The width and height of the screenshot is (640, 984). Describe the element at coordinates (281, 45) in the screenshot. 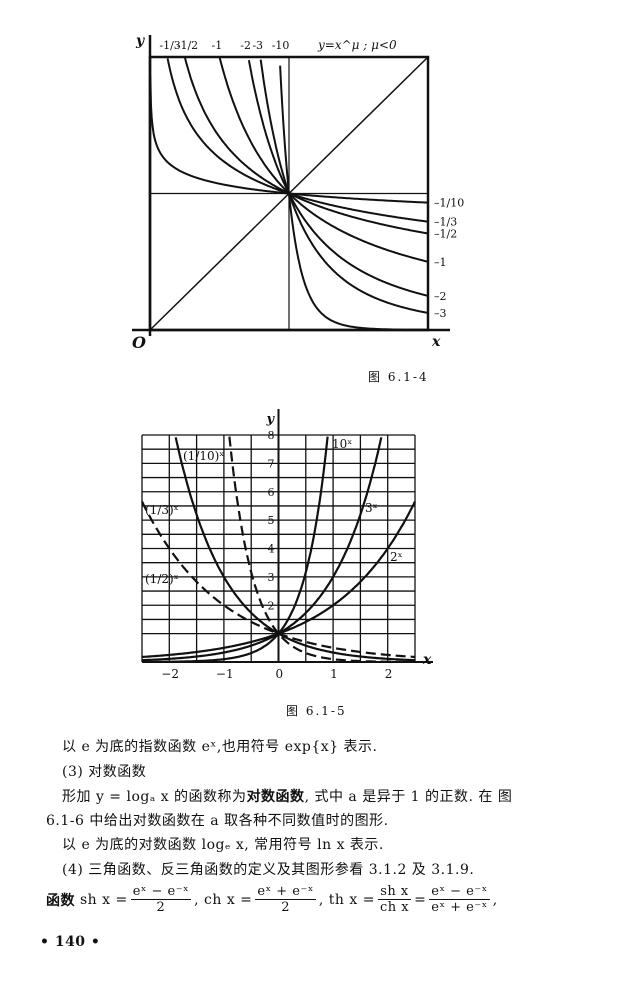

I see `top-curve-label: -10` at that location.